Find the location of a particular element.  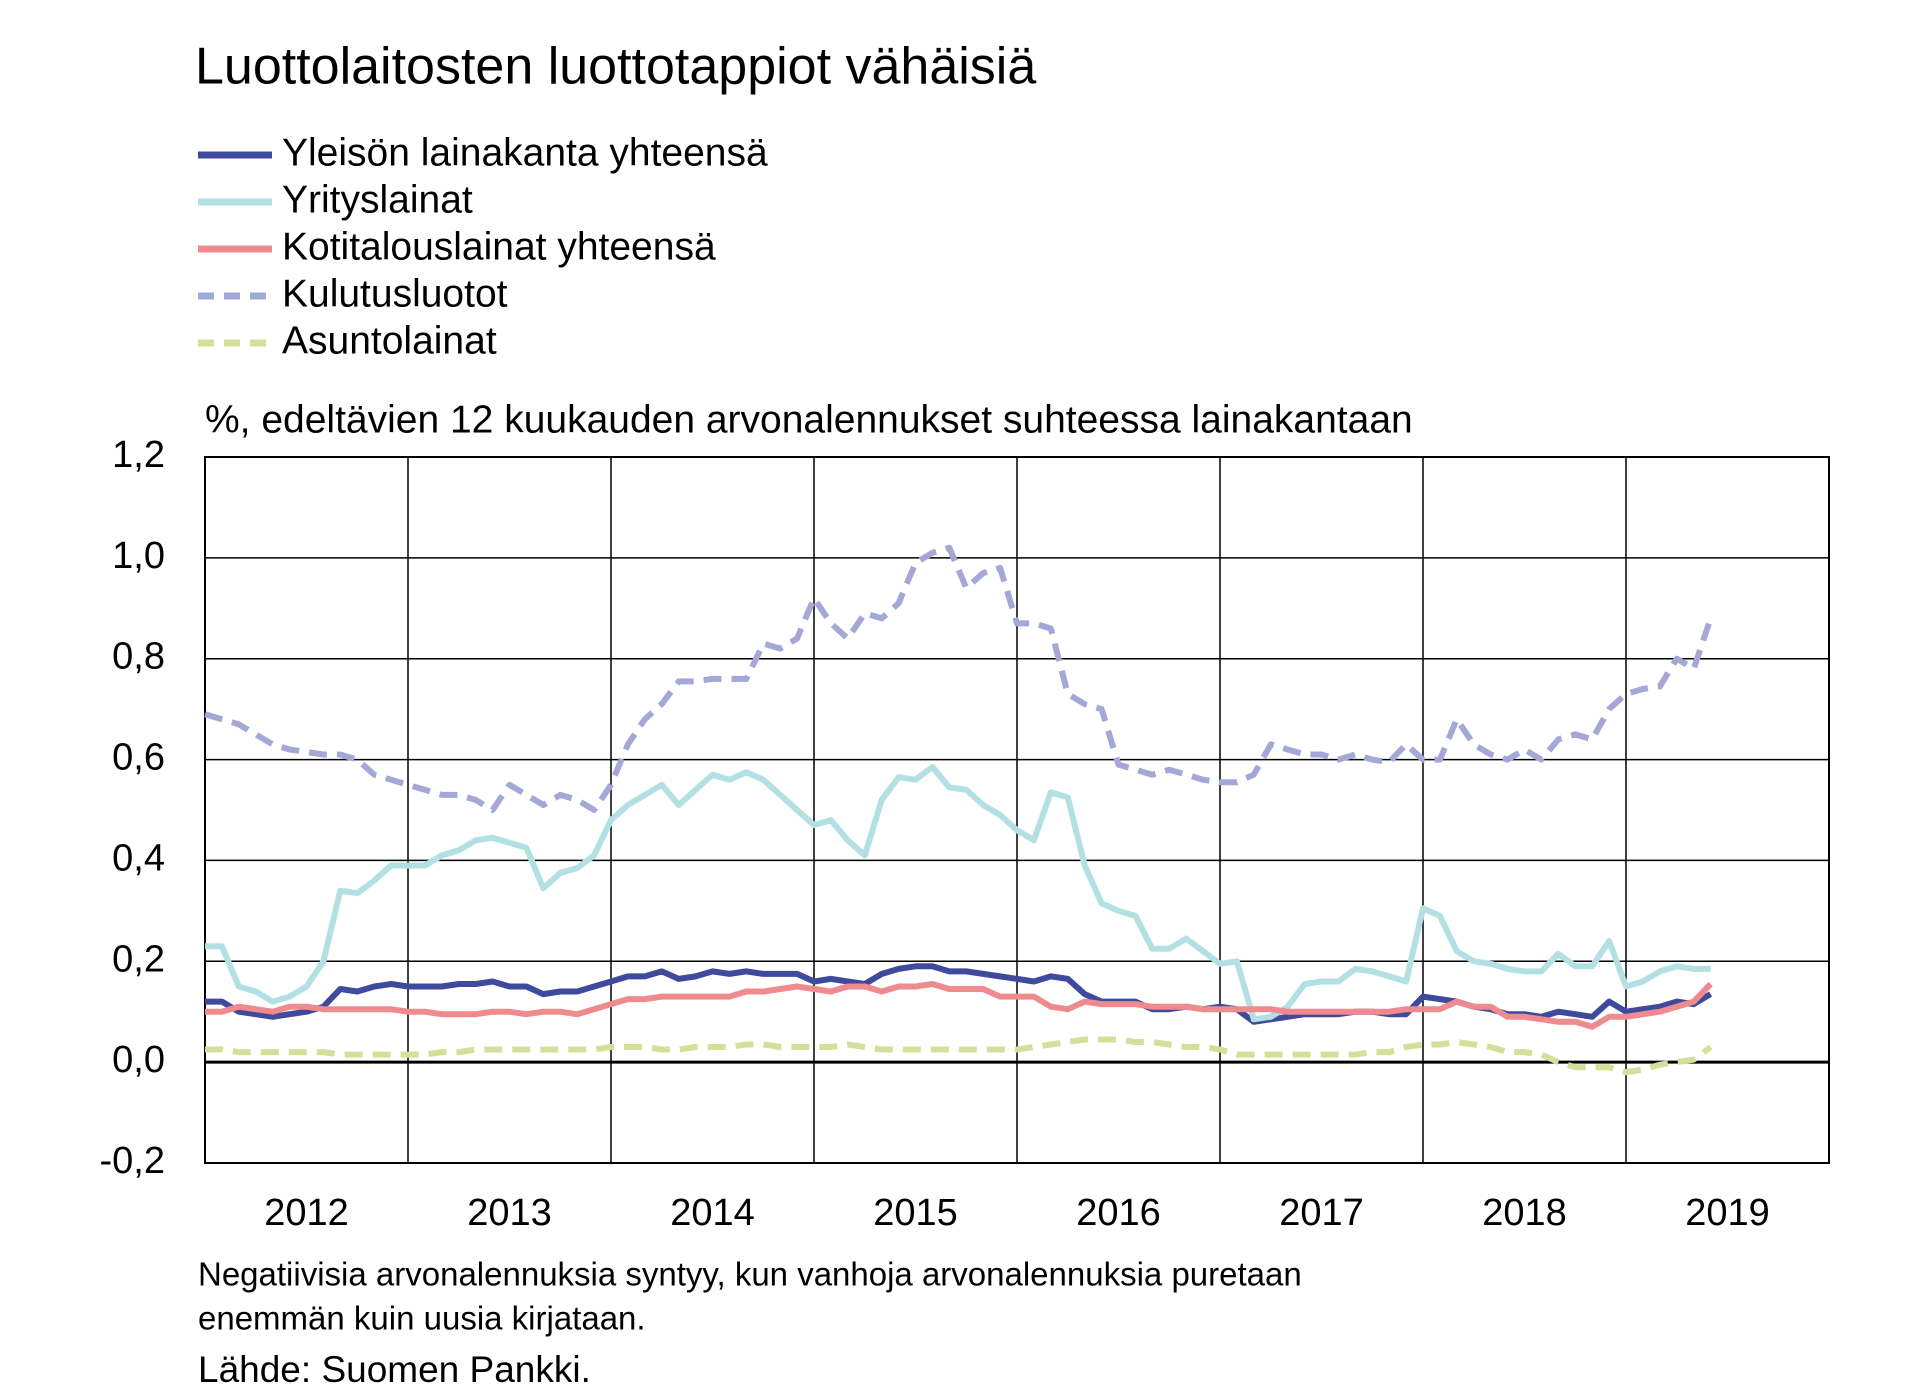

y-tick-label: 0,6 is located at coordinates (138, 758).